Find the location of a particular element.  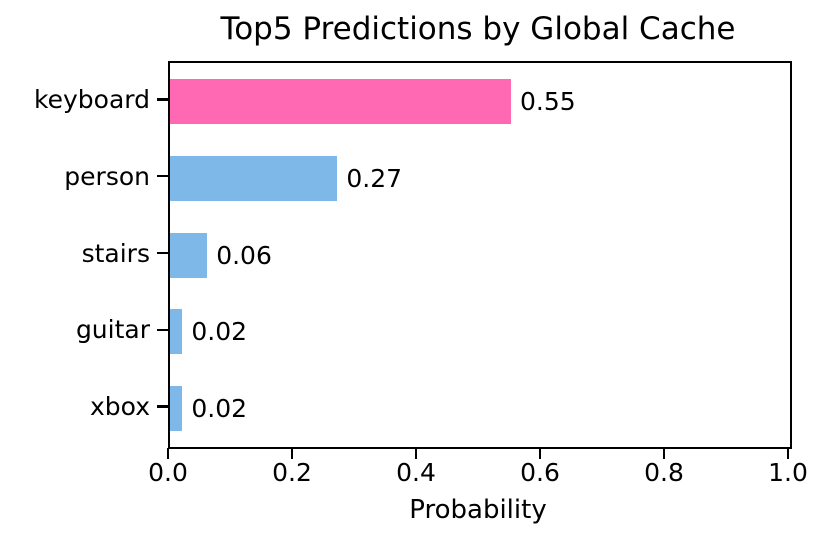

y-tick-label-person: person is located at coordinates (107, 176).